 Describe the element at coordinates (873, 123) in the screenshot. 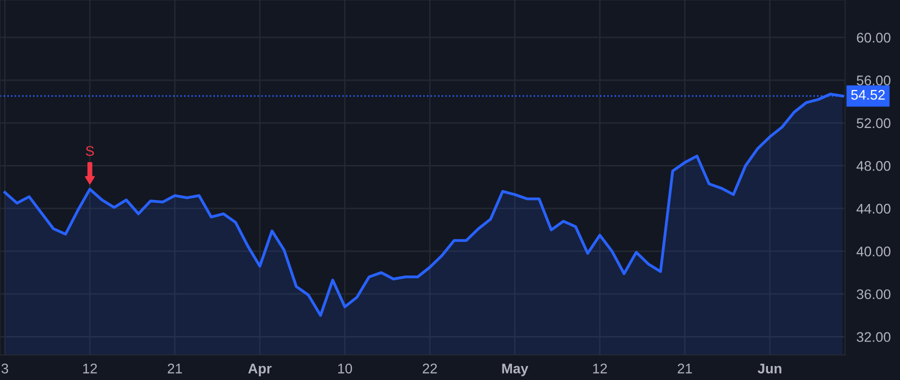

I see `y-tick-label: 52.00` at that location.